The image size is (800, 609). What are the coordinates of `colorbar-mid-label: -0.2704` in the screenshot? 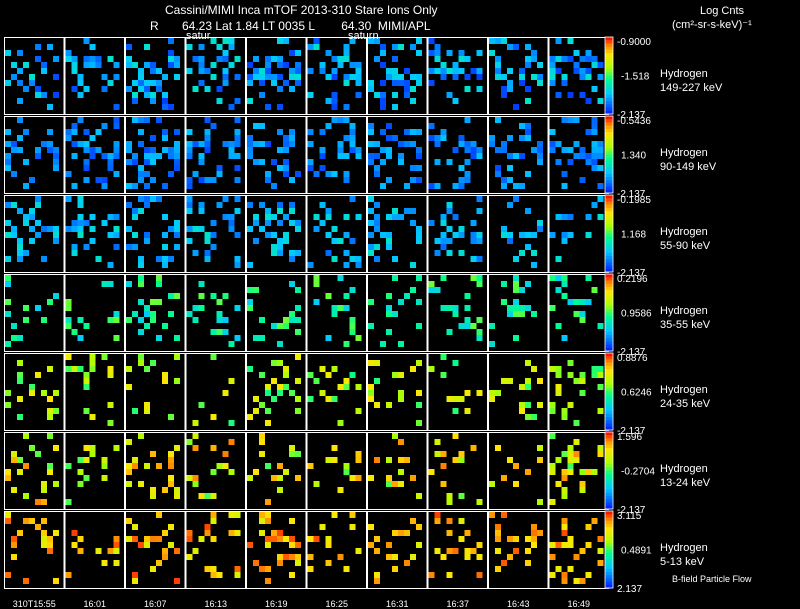 It's located at (638, 472).